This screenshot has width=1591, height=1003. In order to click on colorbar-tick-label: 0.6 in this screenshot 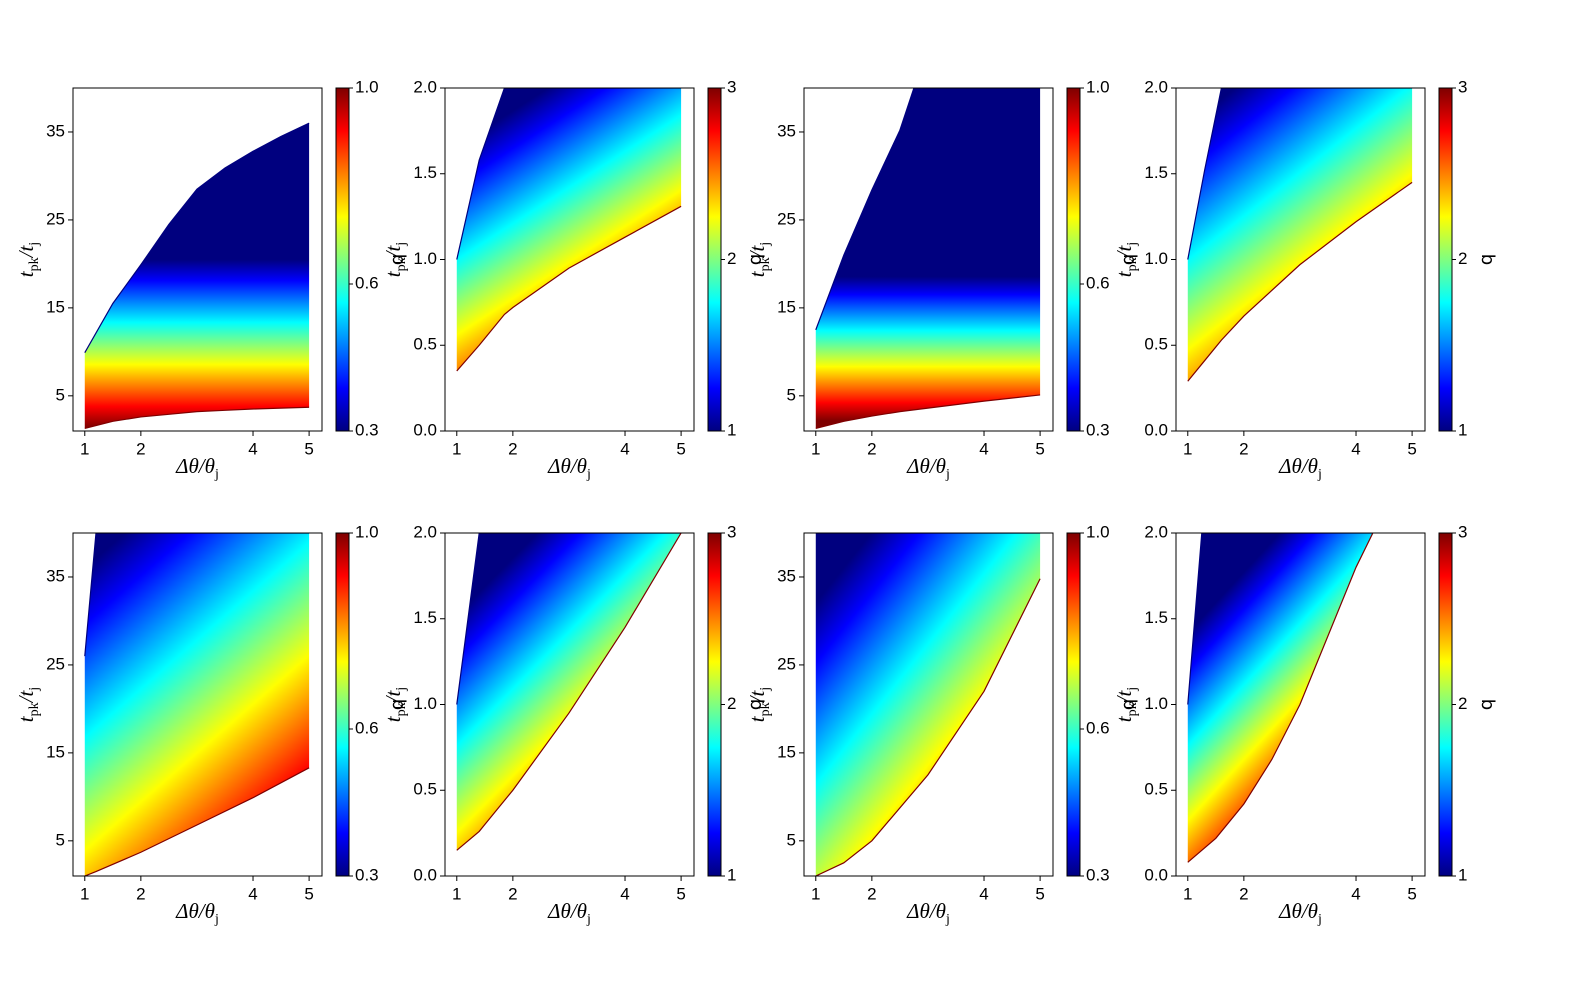, I will do `click(367, 282)`.